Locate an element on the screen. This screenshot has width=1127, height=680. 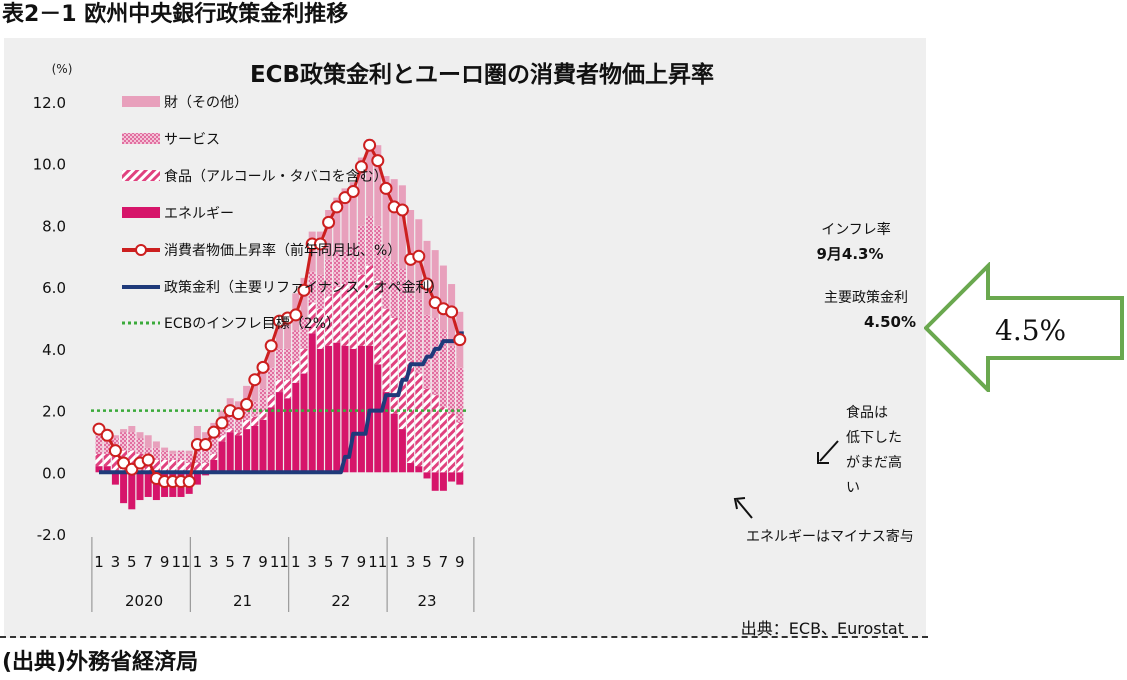
callout-arrow-shape is located at coordinates (1024, 327).